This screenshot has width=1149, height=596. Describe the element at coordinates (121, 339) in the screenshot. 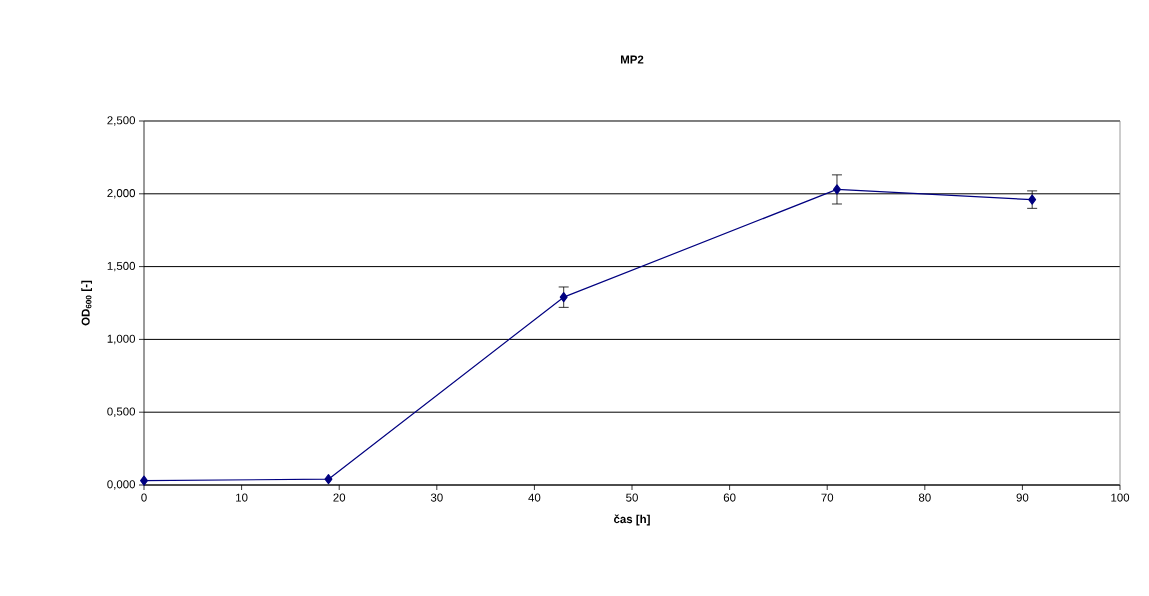

I see `y-tick-label: 1,000` at that location.